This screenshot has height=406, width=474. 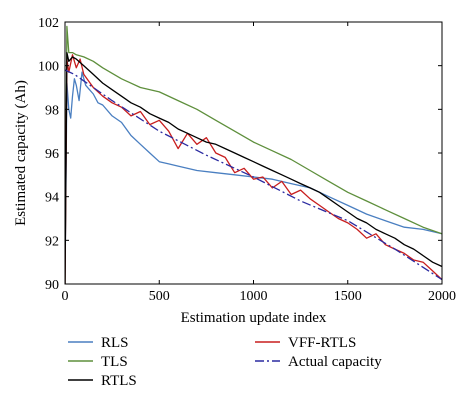 I want to click on y-tick-label: 92, so click(x=52, y=241).